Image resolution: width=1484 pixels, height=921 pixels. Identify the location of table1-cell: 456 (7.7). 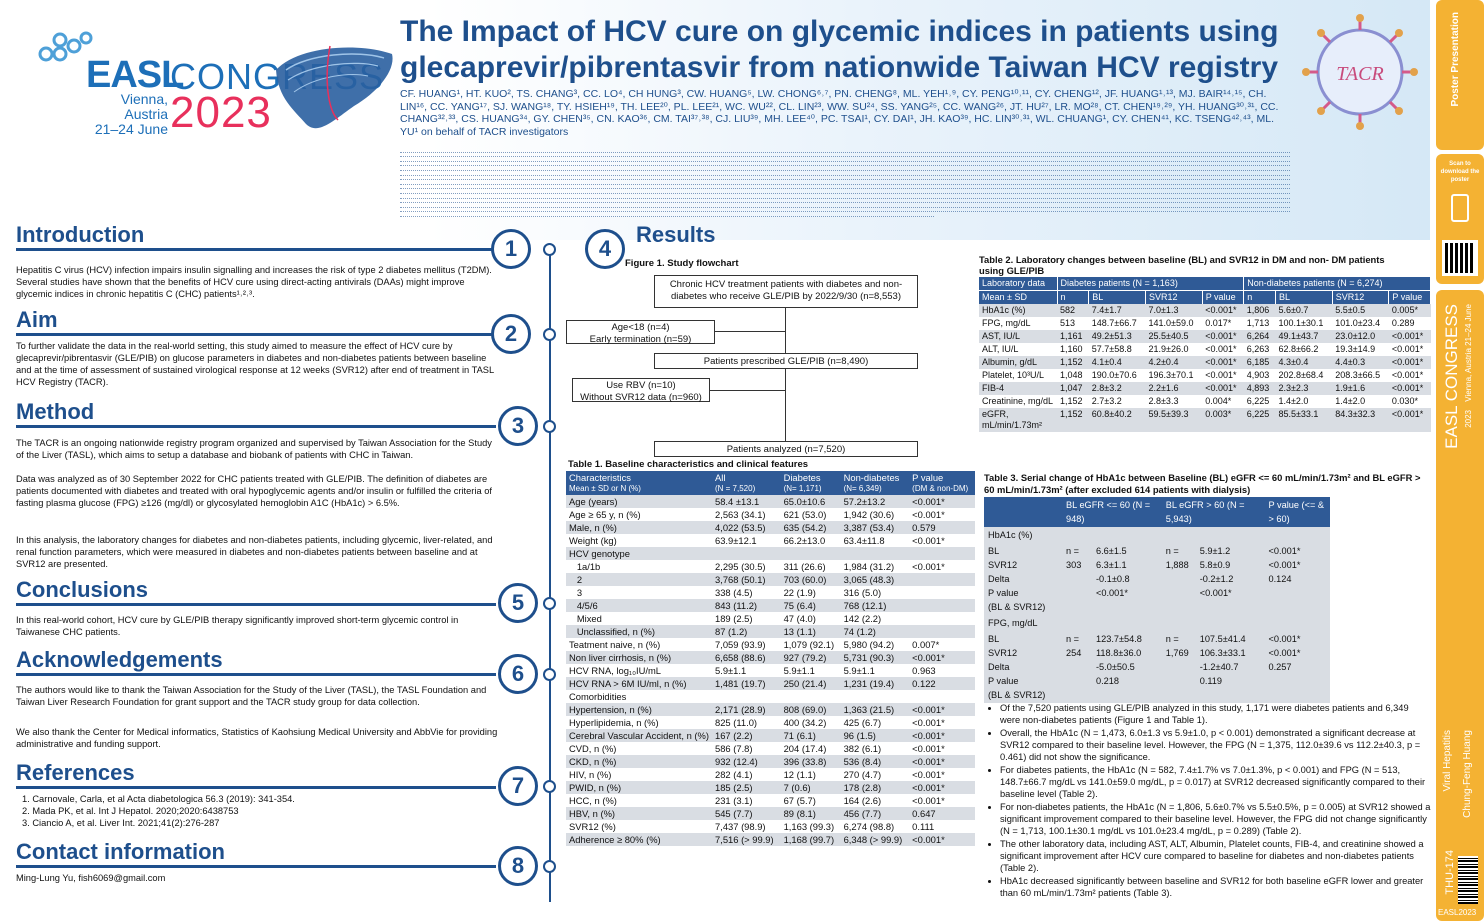
(875, 813).